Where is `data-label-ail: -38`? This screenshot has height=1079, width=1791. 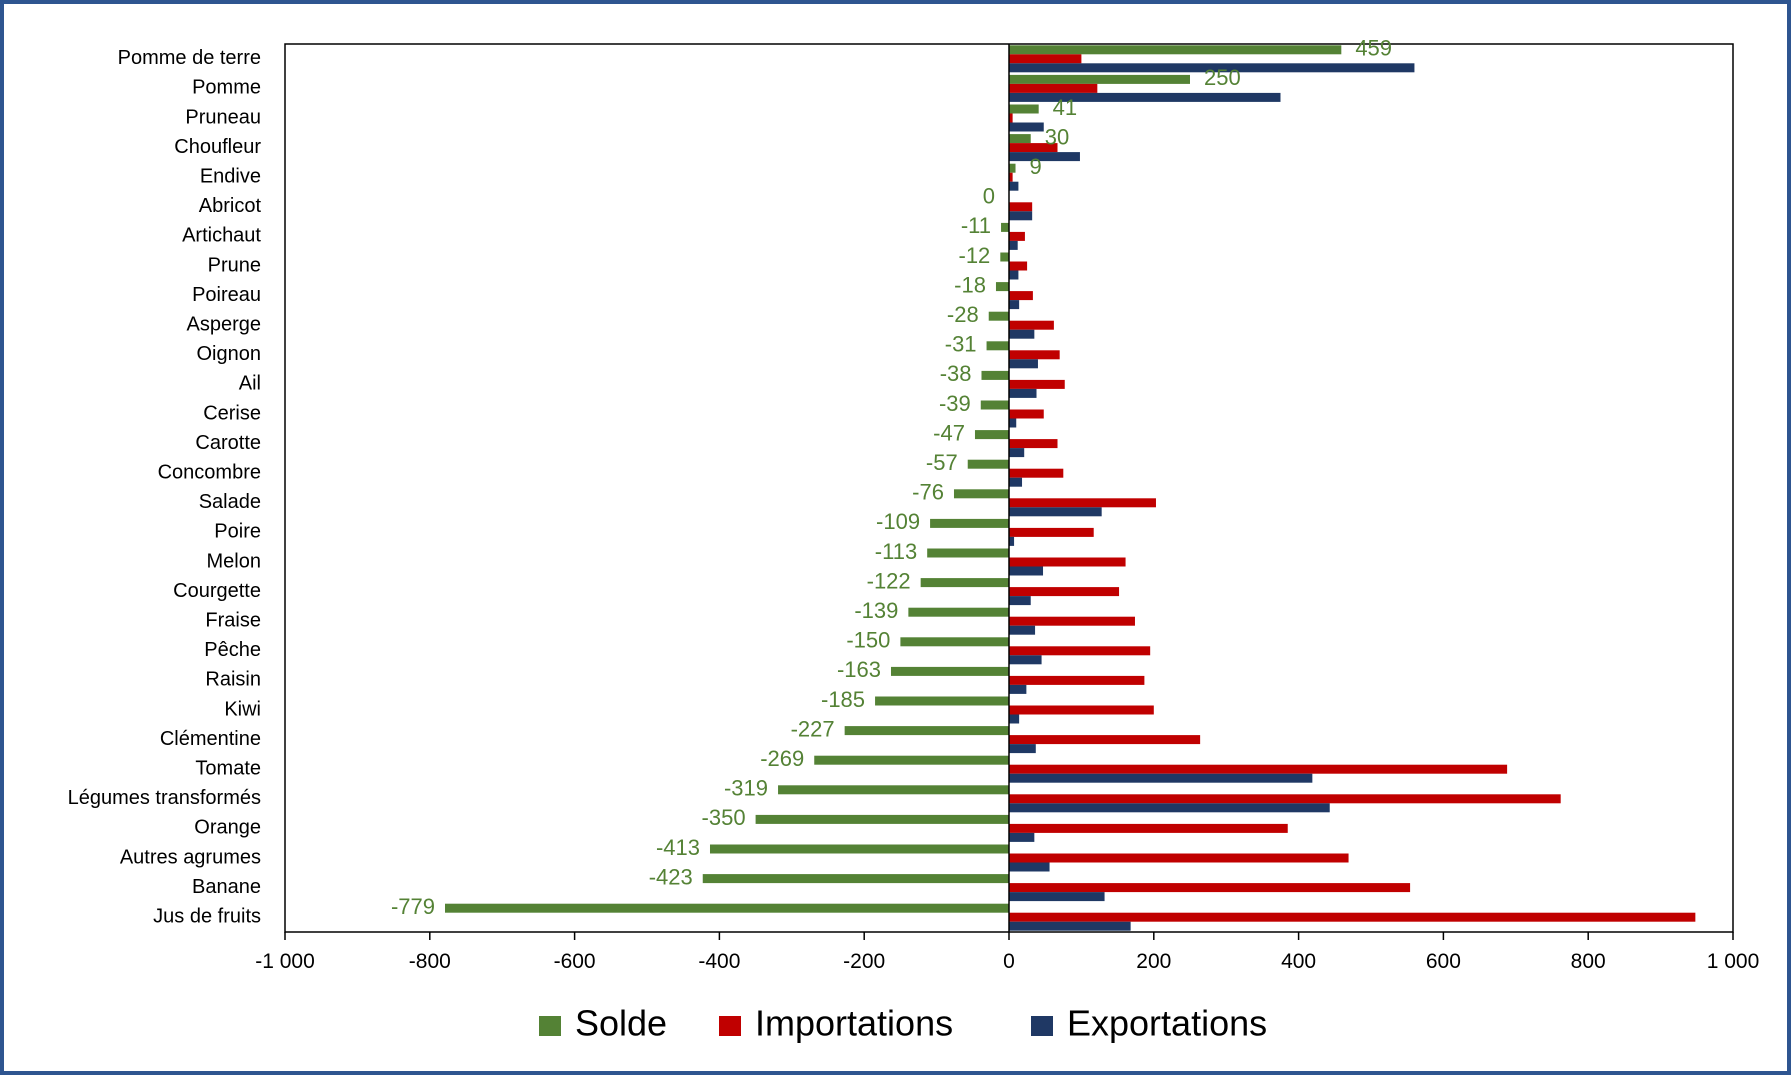 data-label-ail: -38 is located at coordinates (956, 373).